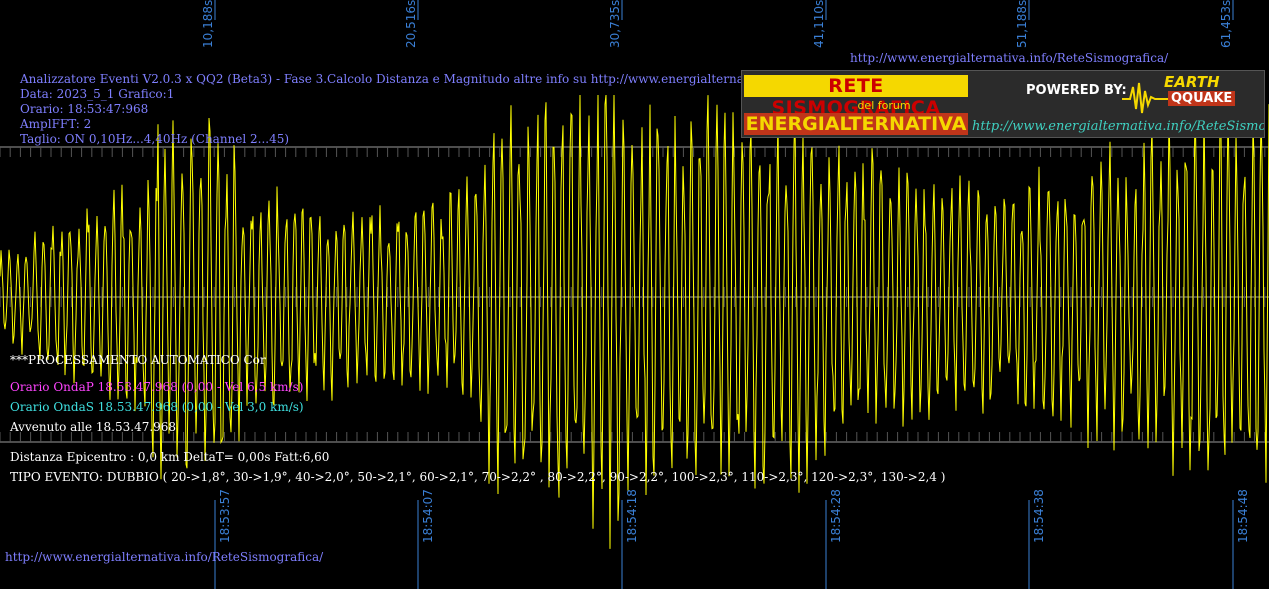  Describe the element at coordinates (615, 24) in the screenshot. I see `top-tick-label: 30,735s` at that location.